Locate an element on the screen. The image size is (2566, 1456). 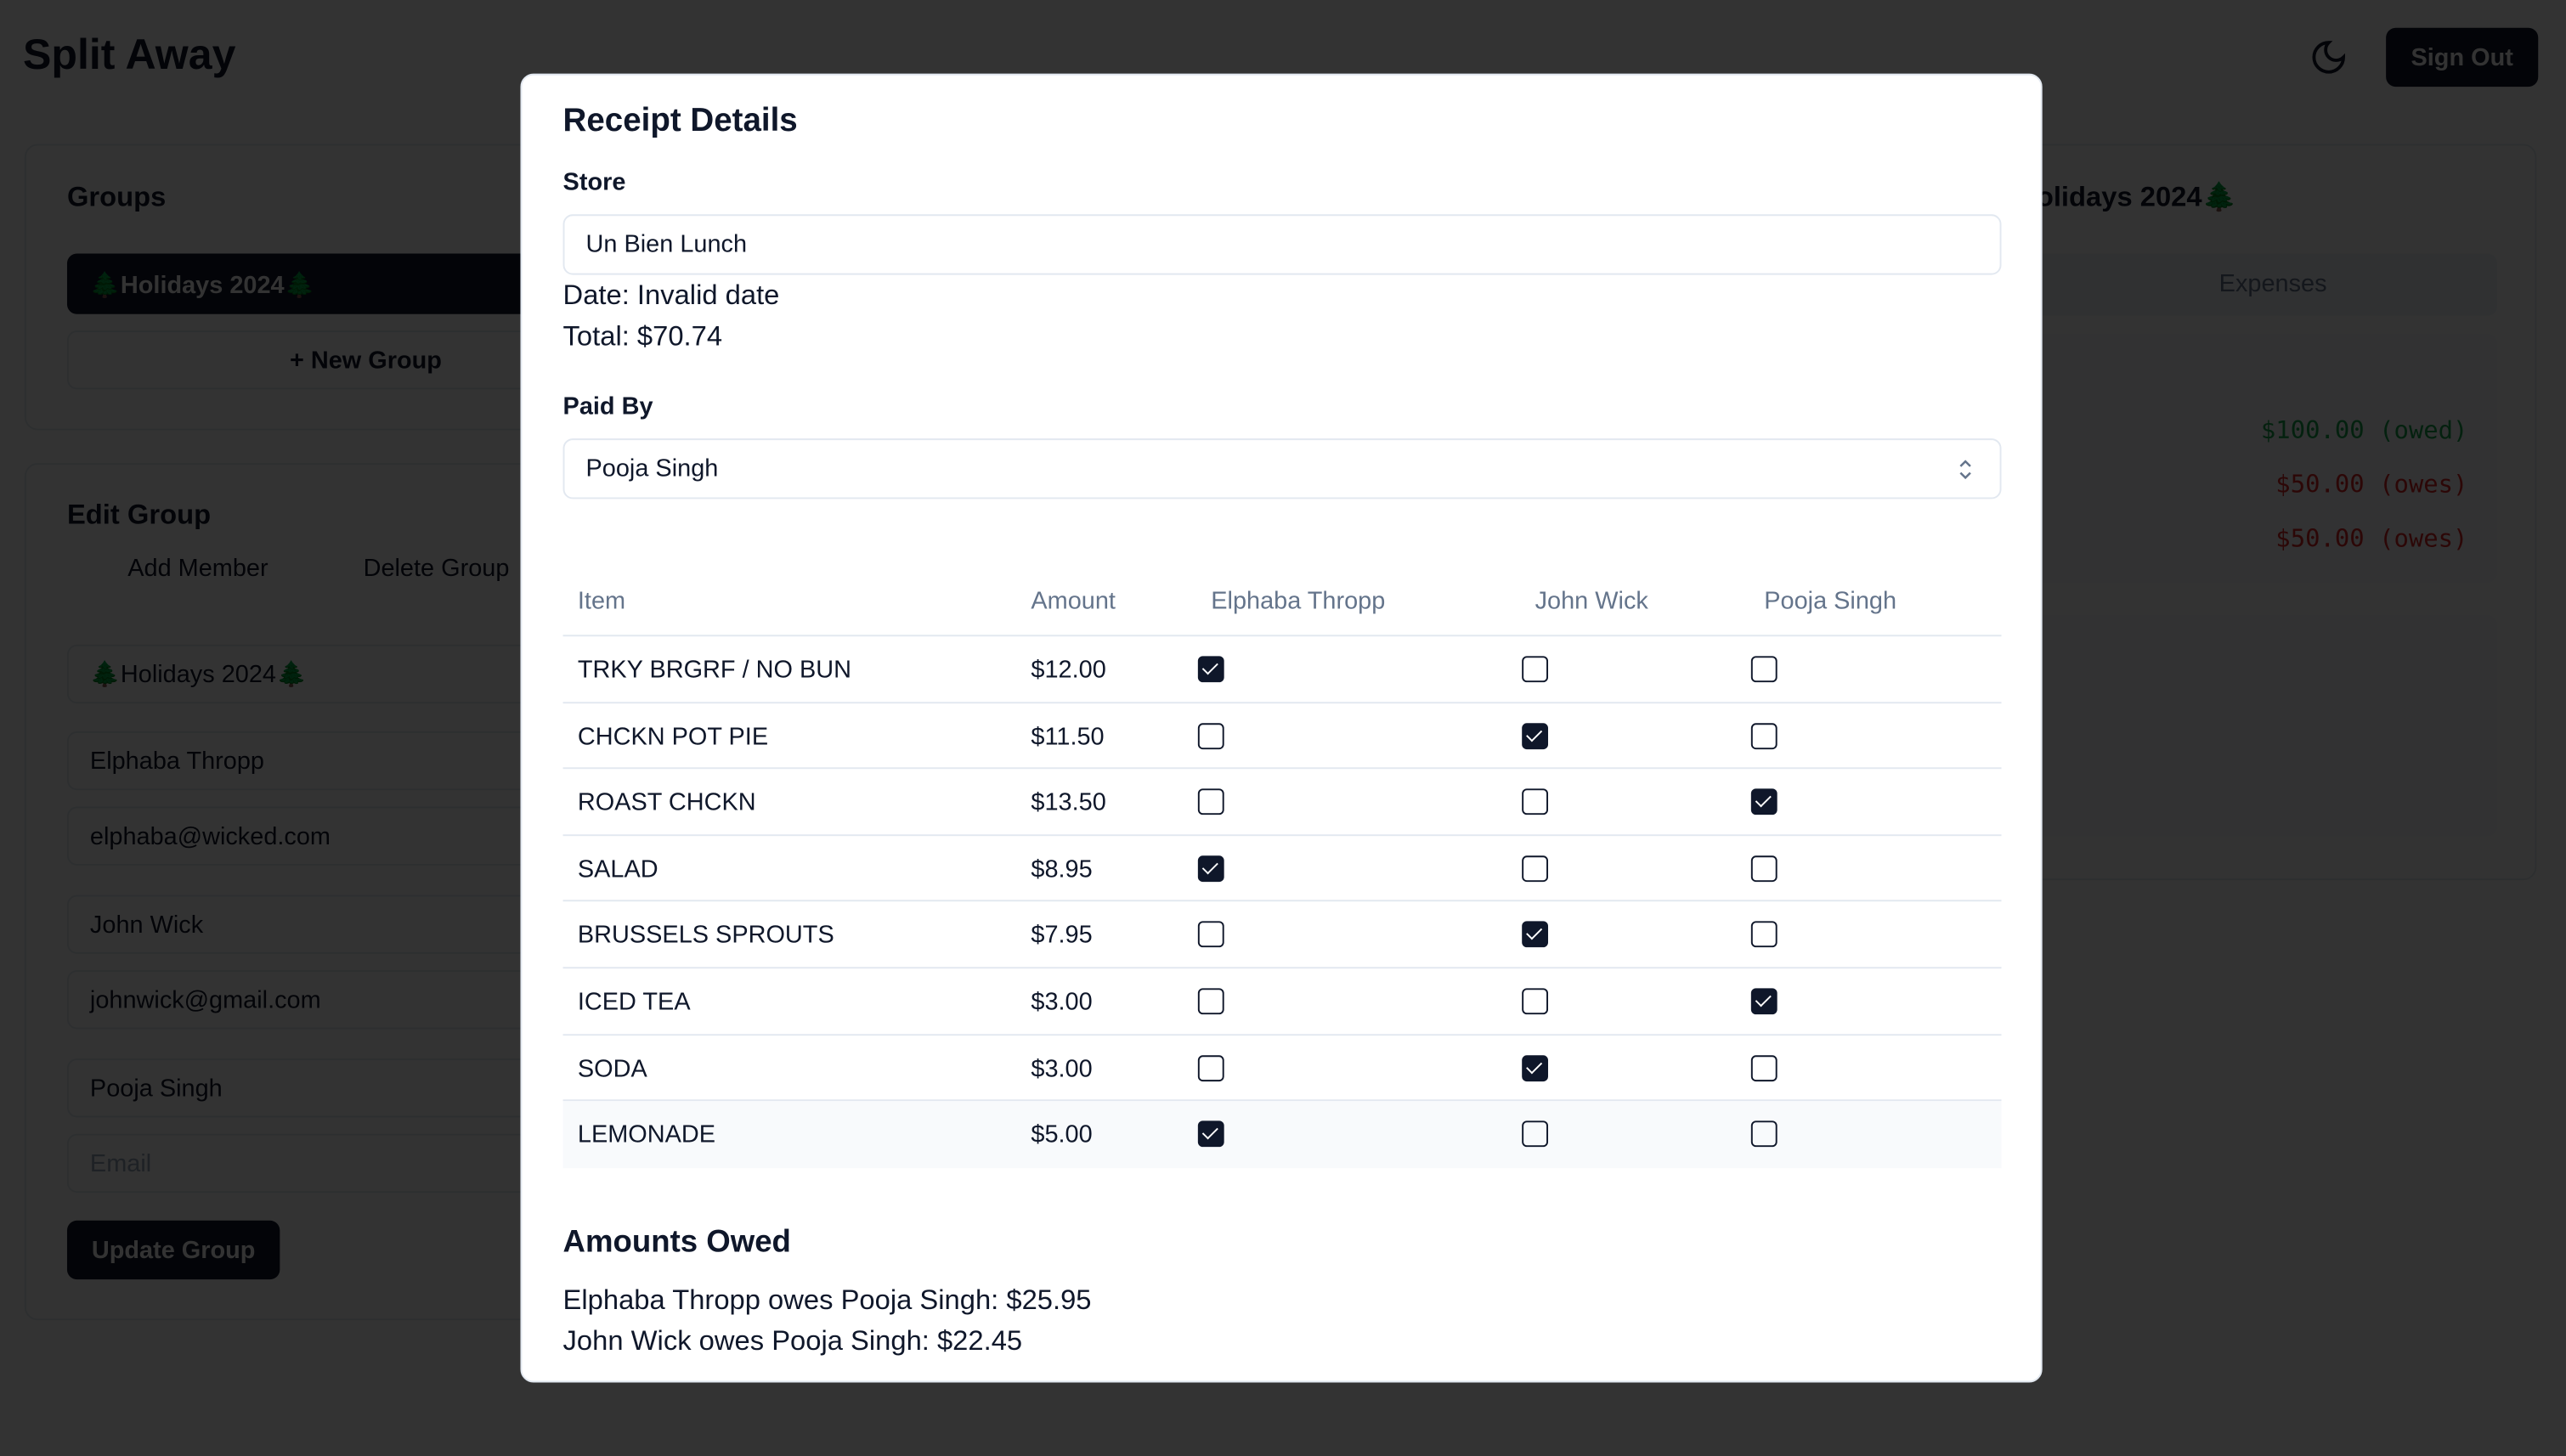
item-name: BRUSSELS SPROUTS is located at coordinates (705, 936).